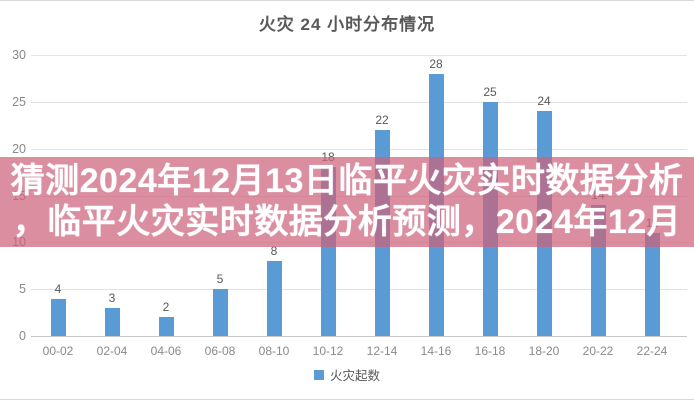 The image size is (694, 400). I want to click on legend-swatch-icon, so click(318, 374).